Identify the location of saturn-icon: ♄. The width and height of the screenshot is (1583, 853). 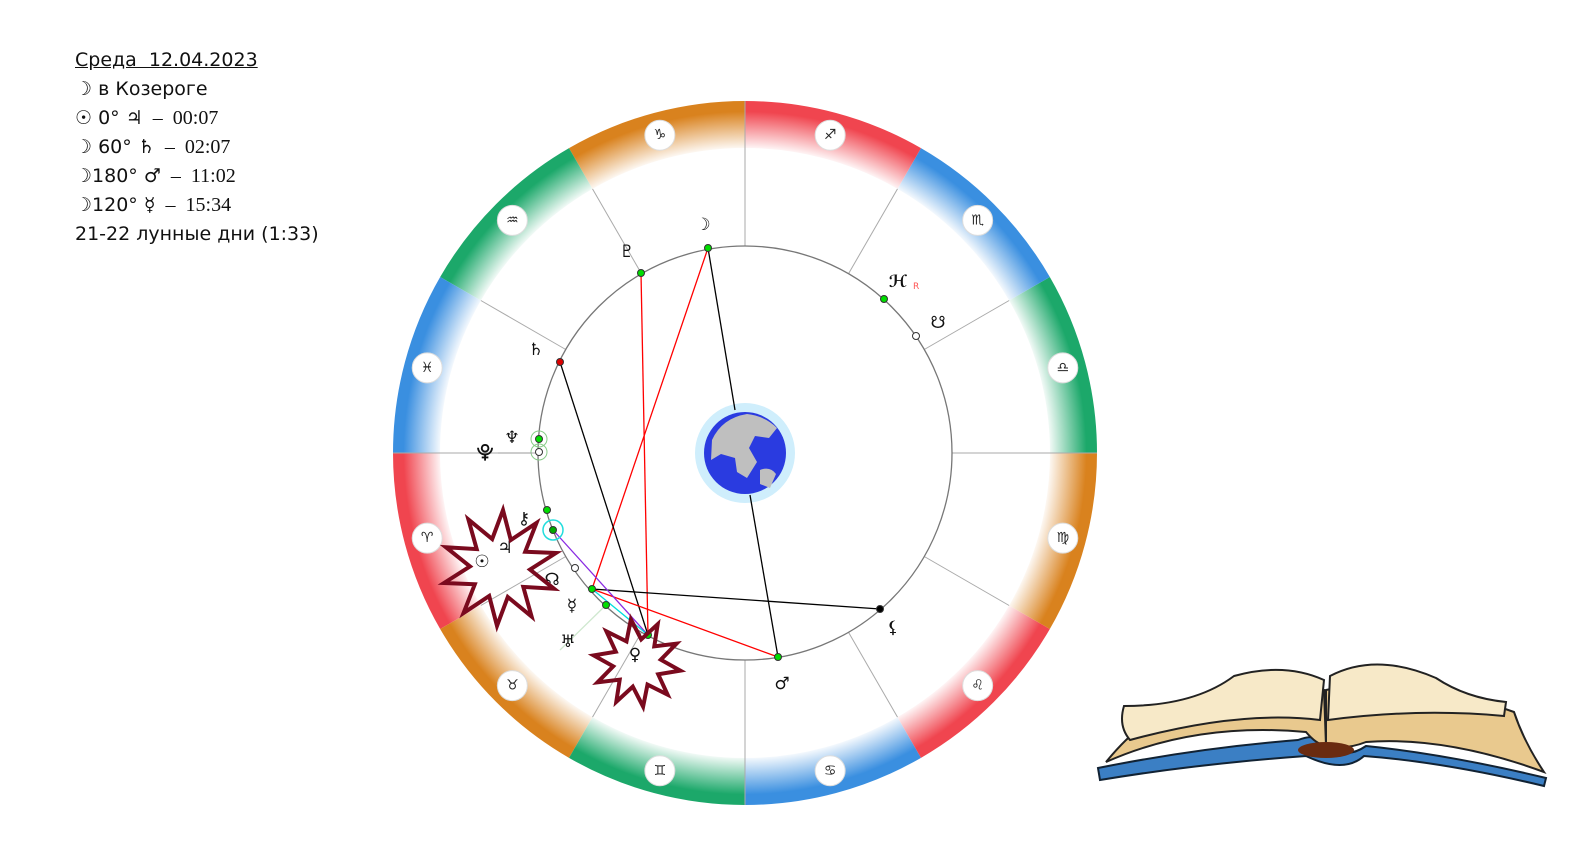
(535, 350).